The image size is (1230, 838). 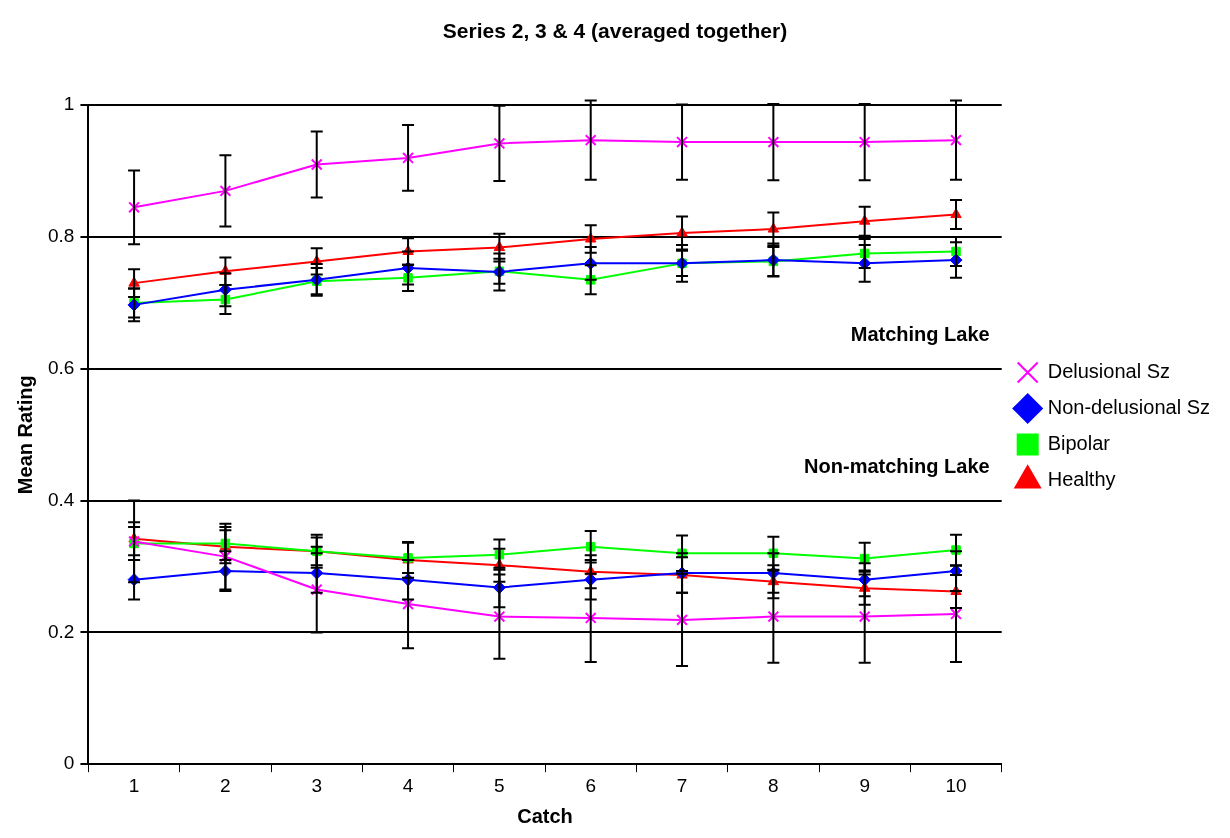 I want to click on x-tick-label: 6, so click(x=590, y=785).